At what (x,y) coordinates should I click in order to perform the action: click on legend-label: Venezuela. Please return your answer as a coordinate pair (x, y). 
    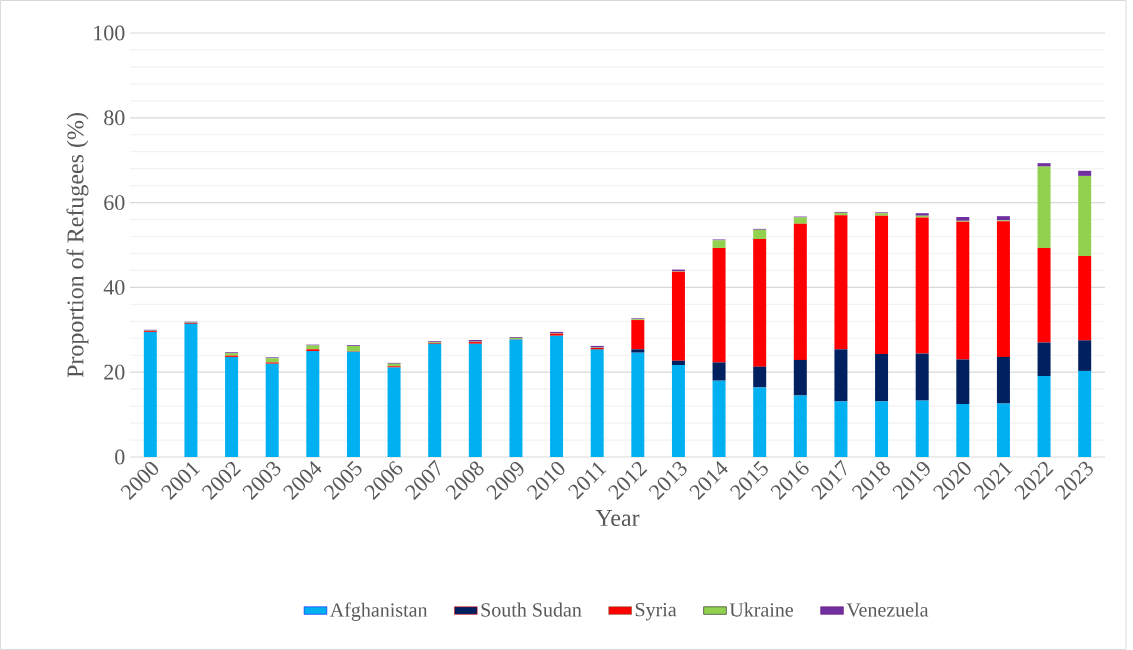
    Looking at the image, I should click on (887, 609).